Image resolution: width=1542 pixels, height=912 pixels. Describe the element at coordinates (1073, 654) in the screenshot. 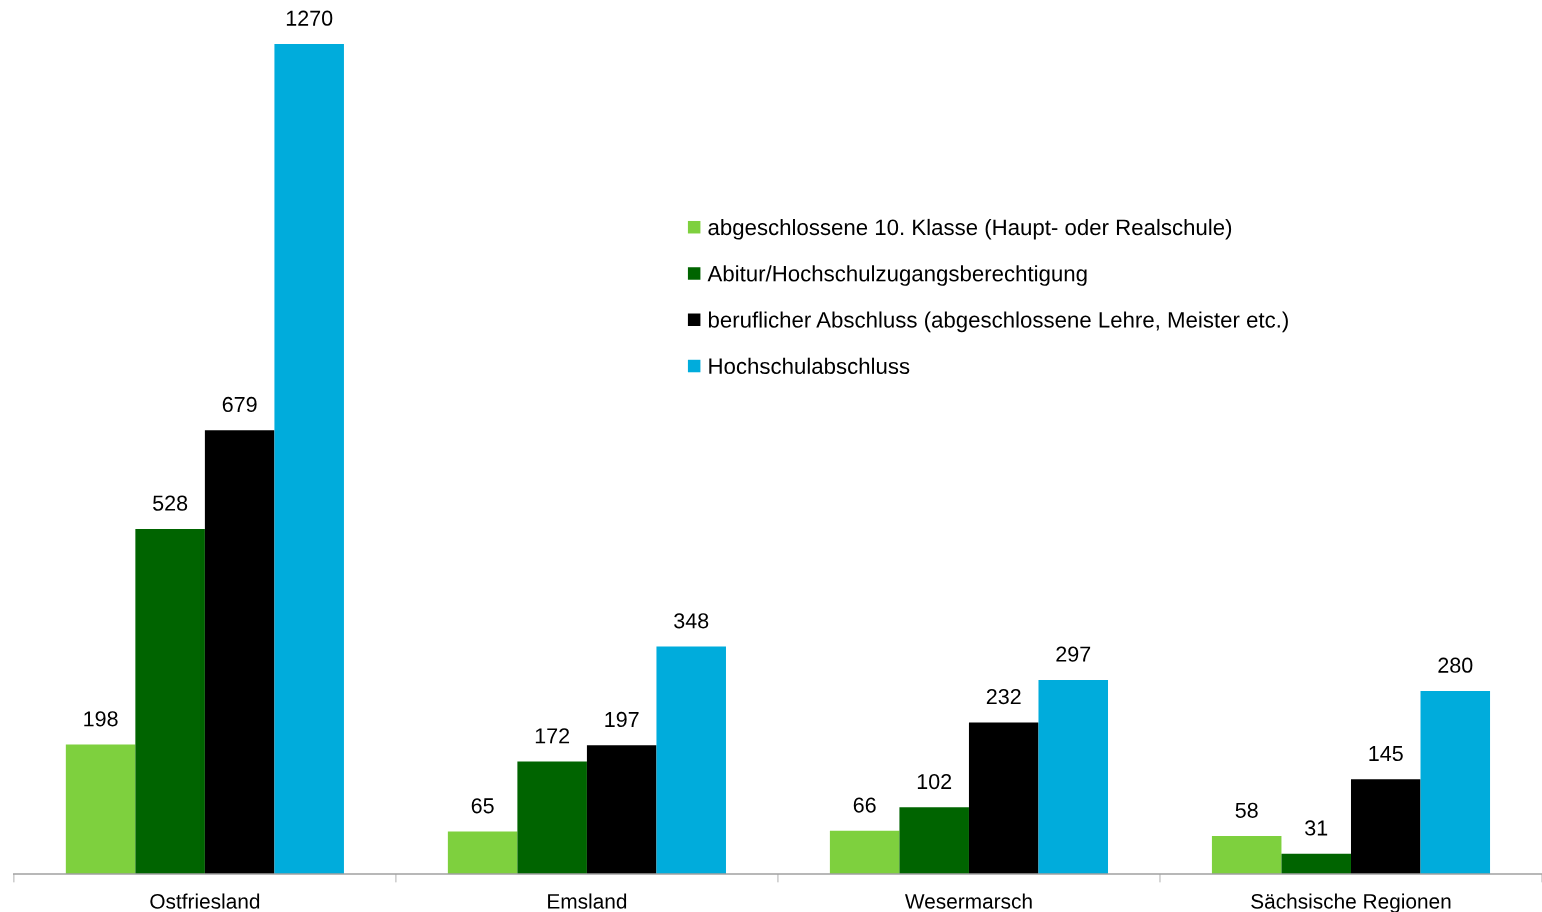

I see `data-label: 297` at that location.